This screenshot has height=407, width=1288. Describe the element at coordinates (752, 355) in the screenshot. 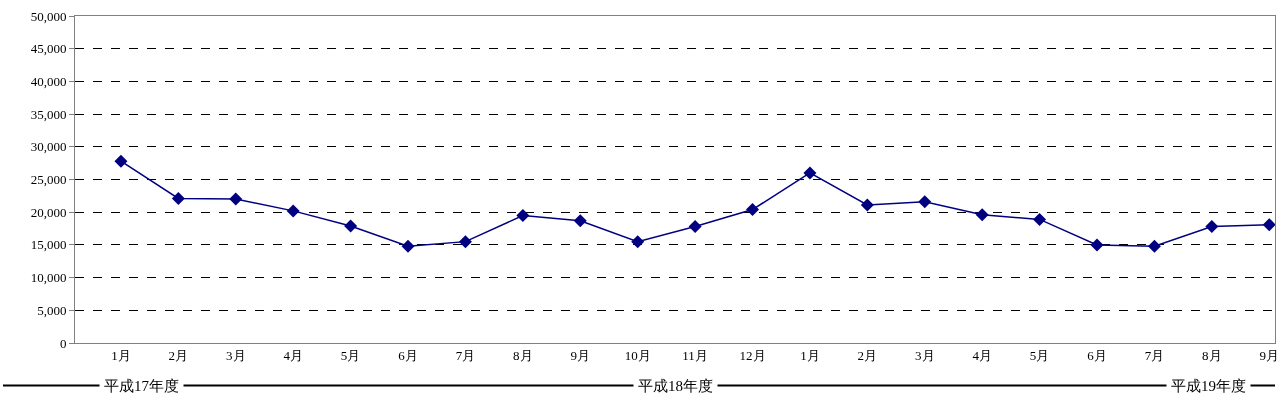

I see `x-tick-label: 12月` at that location.